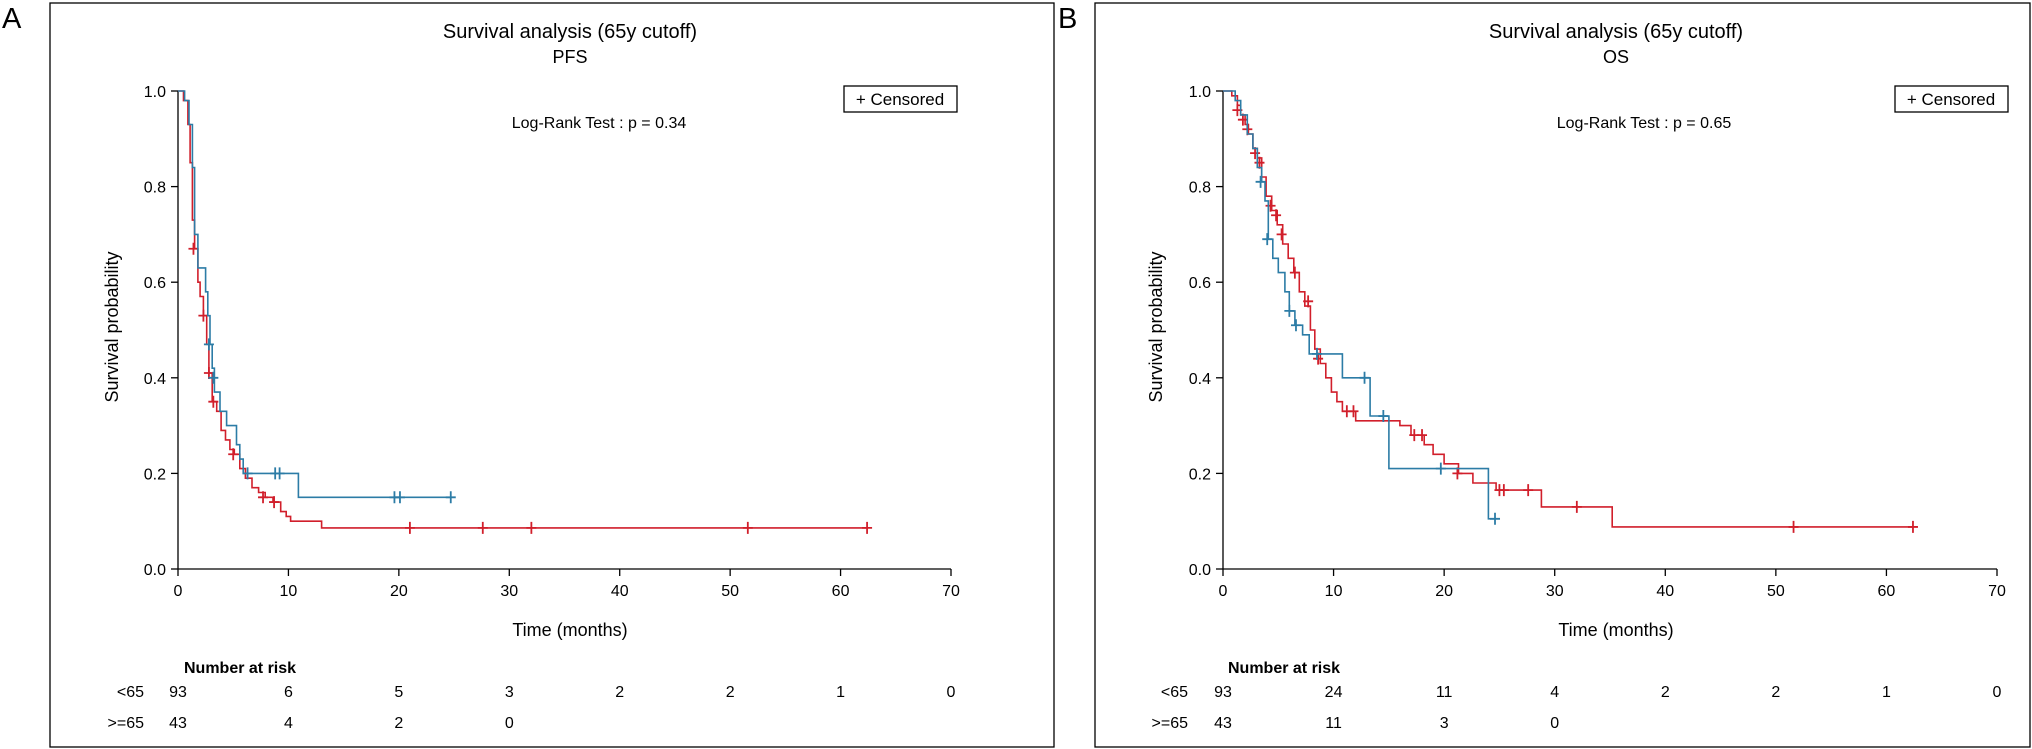  I want to click on risk-count: 5, so click(398, 692).